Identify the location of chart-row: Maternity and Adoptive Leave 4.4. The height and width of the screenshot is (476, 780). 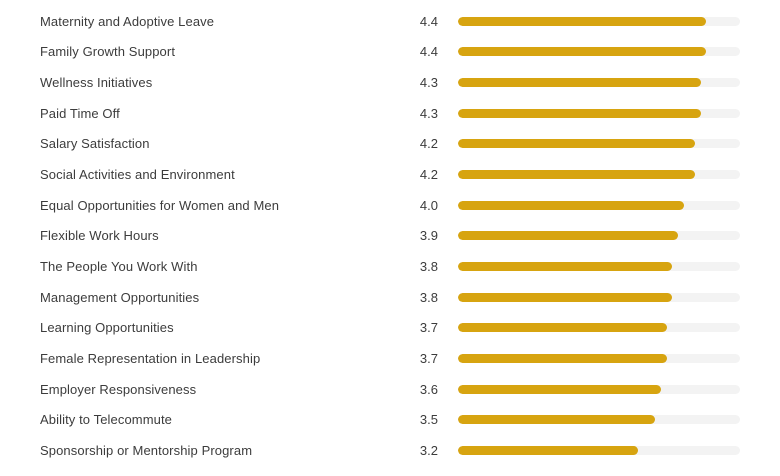
(390, 21).